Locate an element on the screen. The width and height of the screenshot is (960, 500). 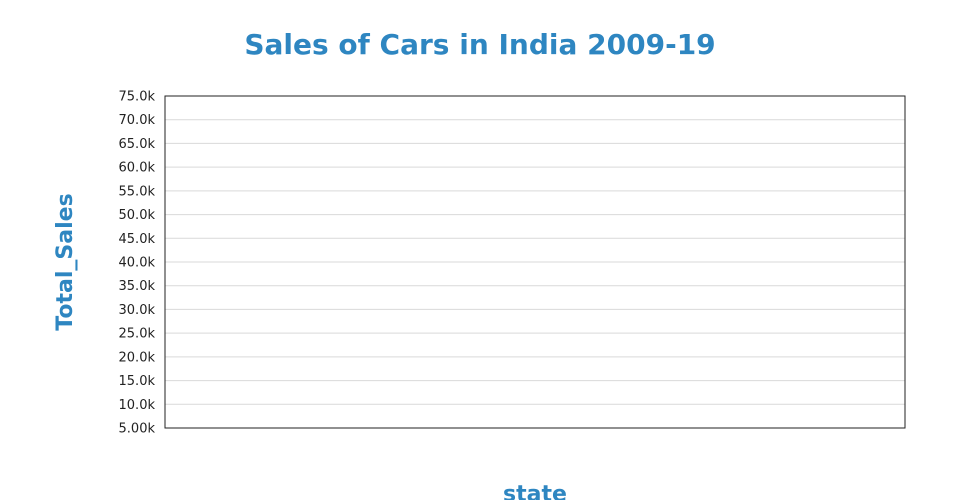
y-tick-label: 75.0k is located at coordinates (137, 97).